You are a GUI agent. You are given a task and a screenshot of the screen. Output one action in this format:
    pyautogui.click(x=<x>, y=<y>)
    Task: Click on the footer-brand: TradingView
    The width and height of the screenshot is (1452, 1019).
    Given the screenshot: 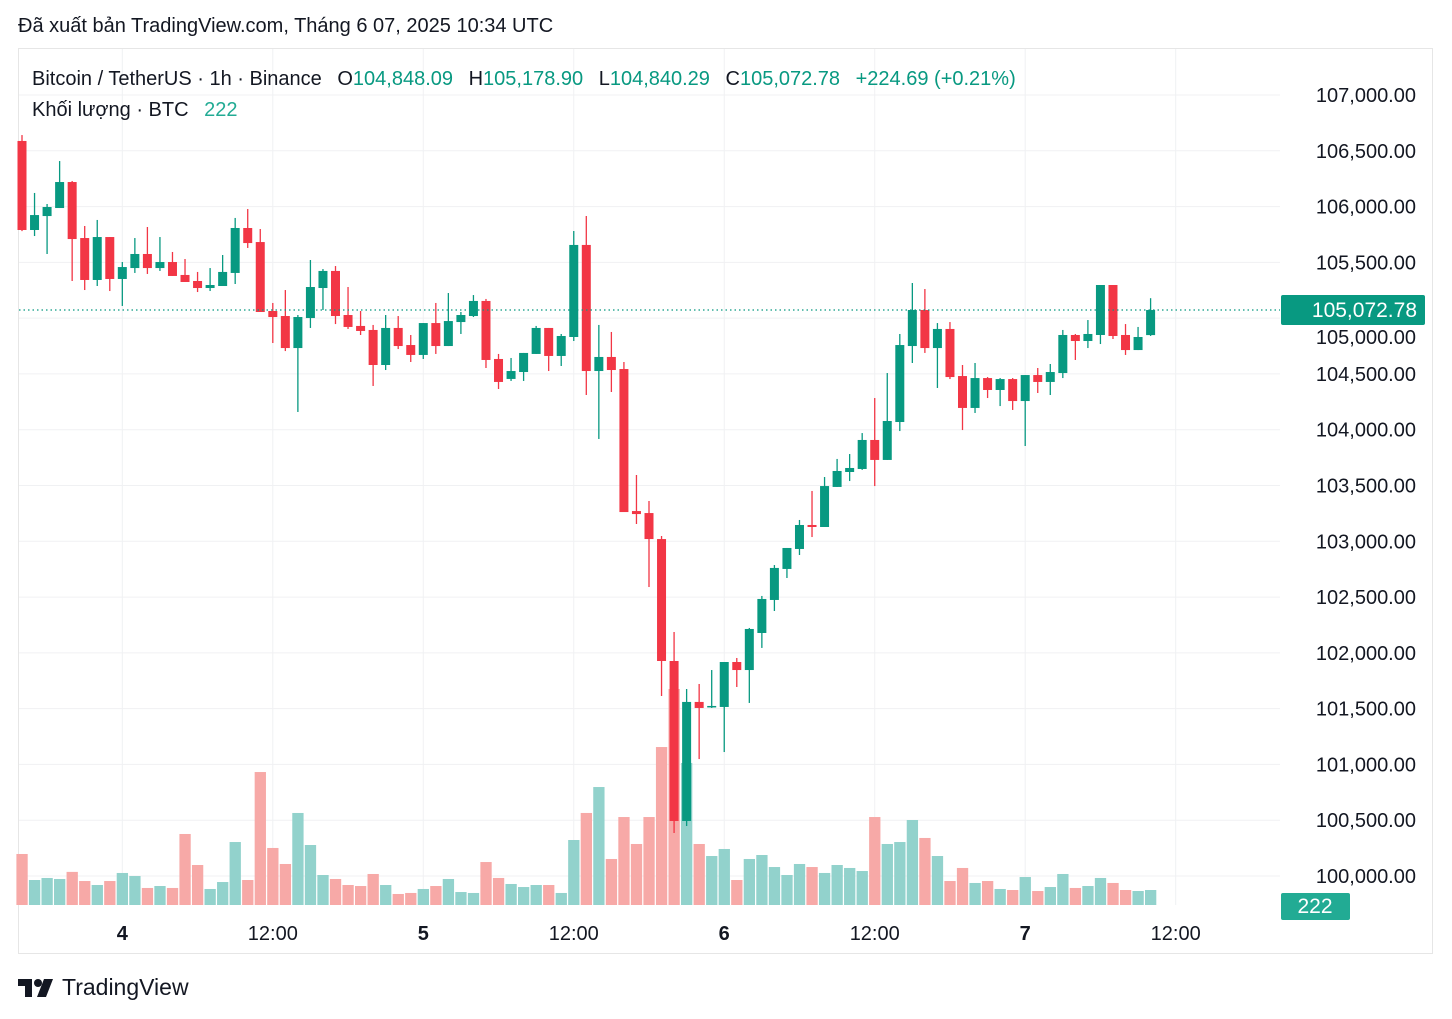 What is the action you would take?
    pyautogui.click(x=103, y=987)
    